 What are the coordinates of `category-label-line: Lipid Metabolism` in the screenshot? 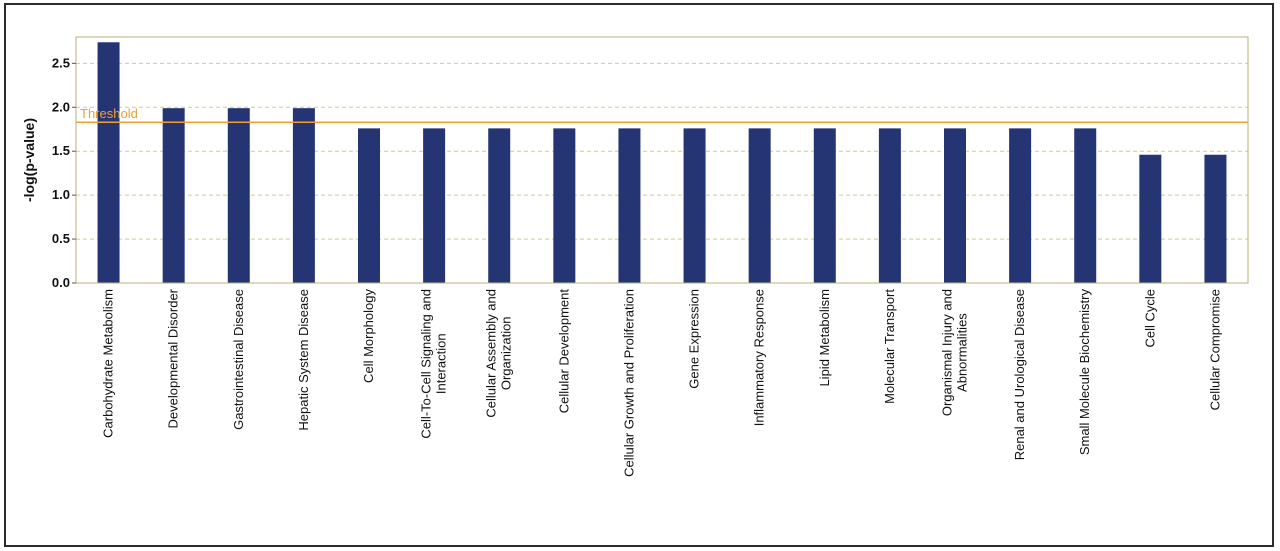 It's located at (824, 338).